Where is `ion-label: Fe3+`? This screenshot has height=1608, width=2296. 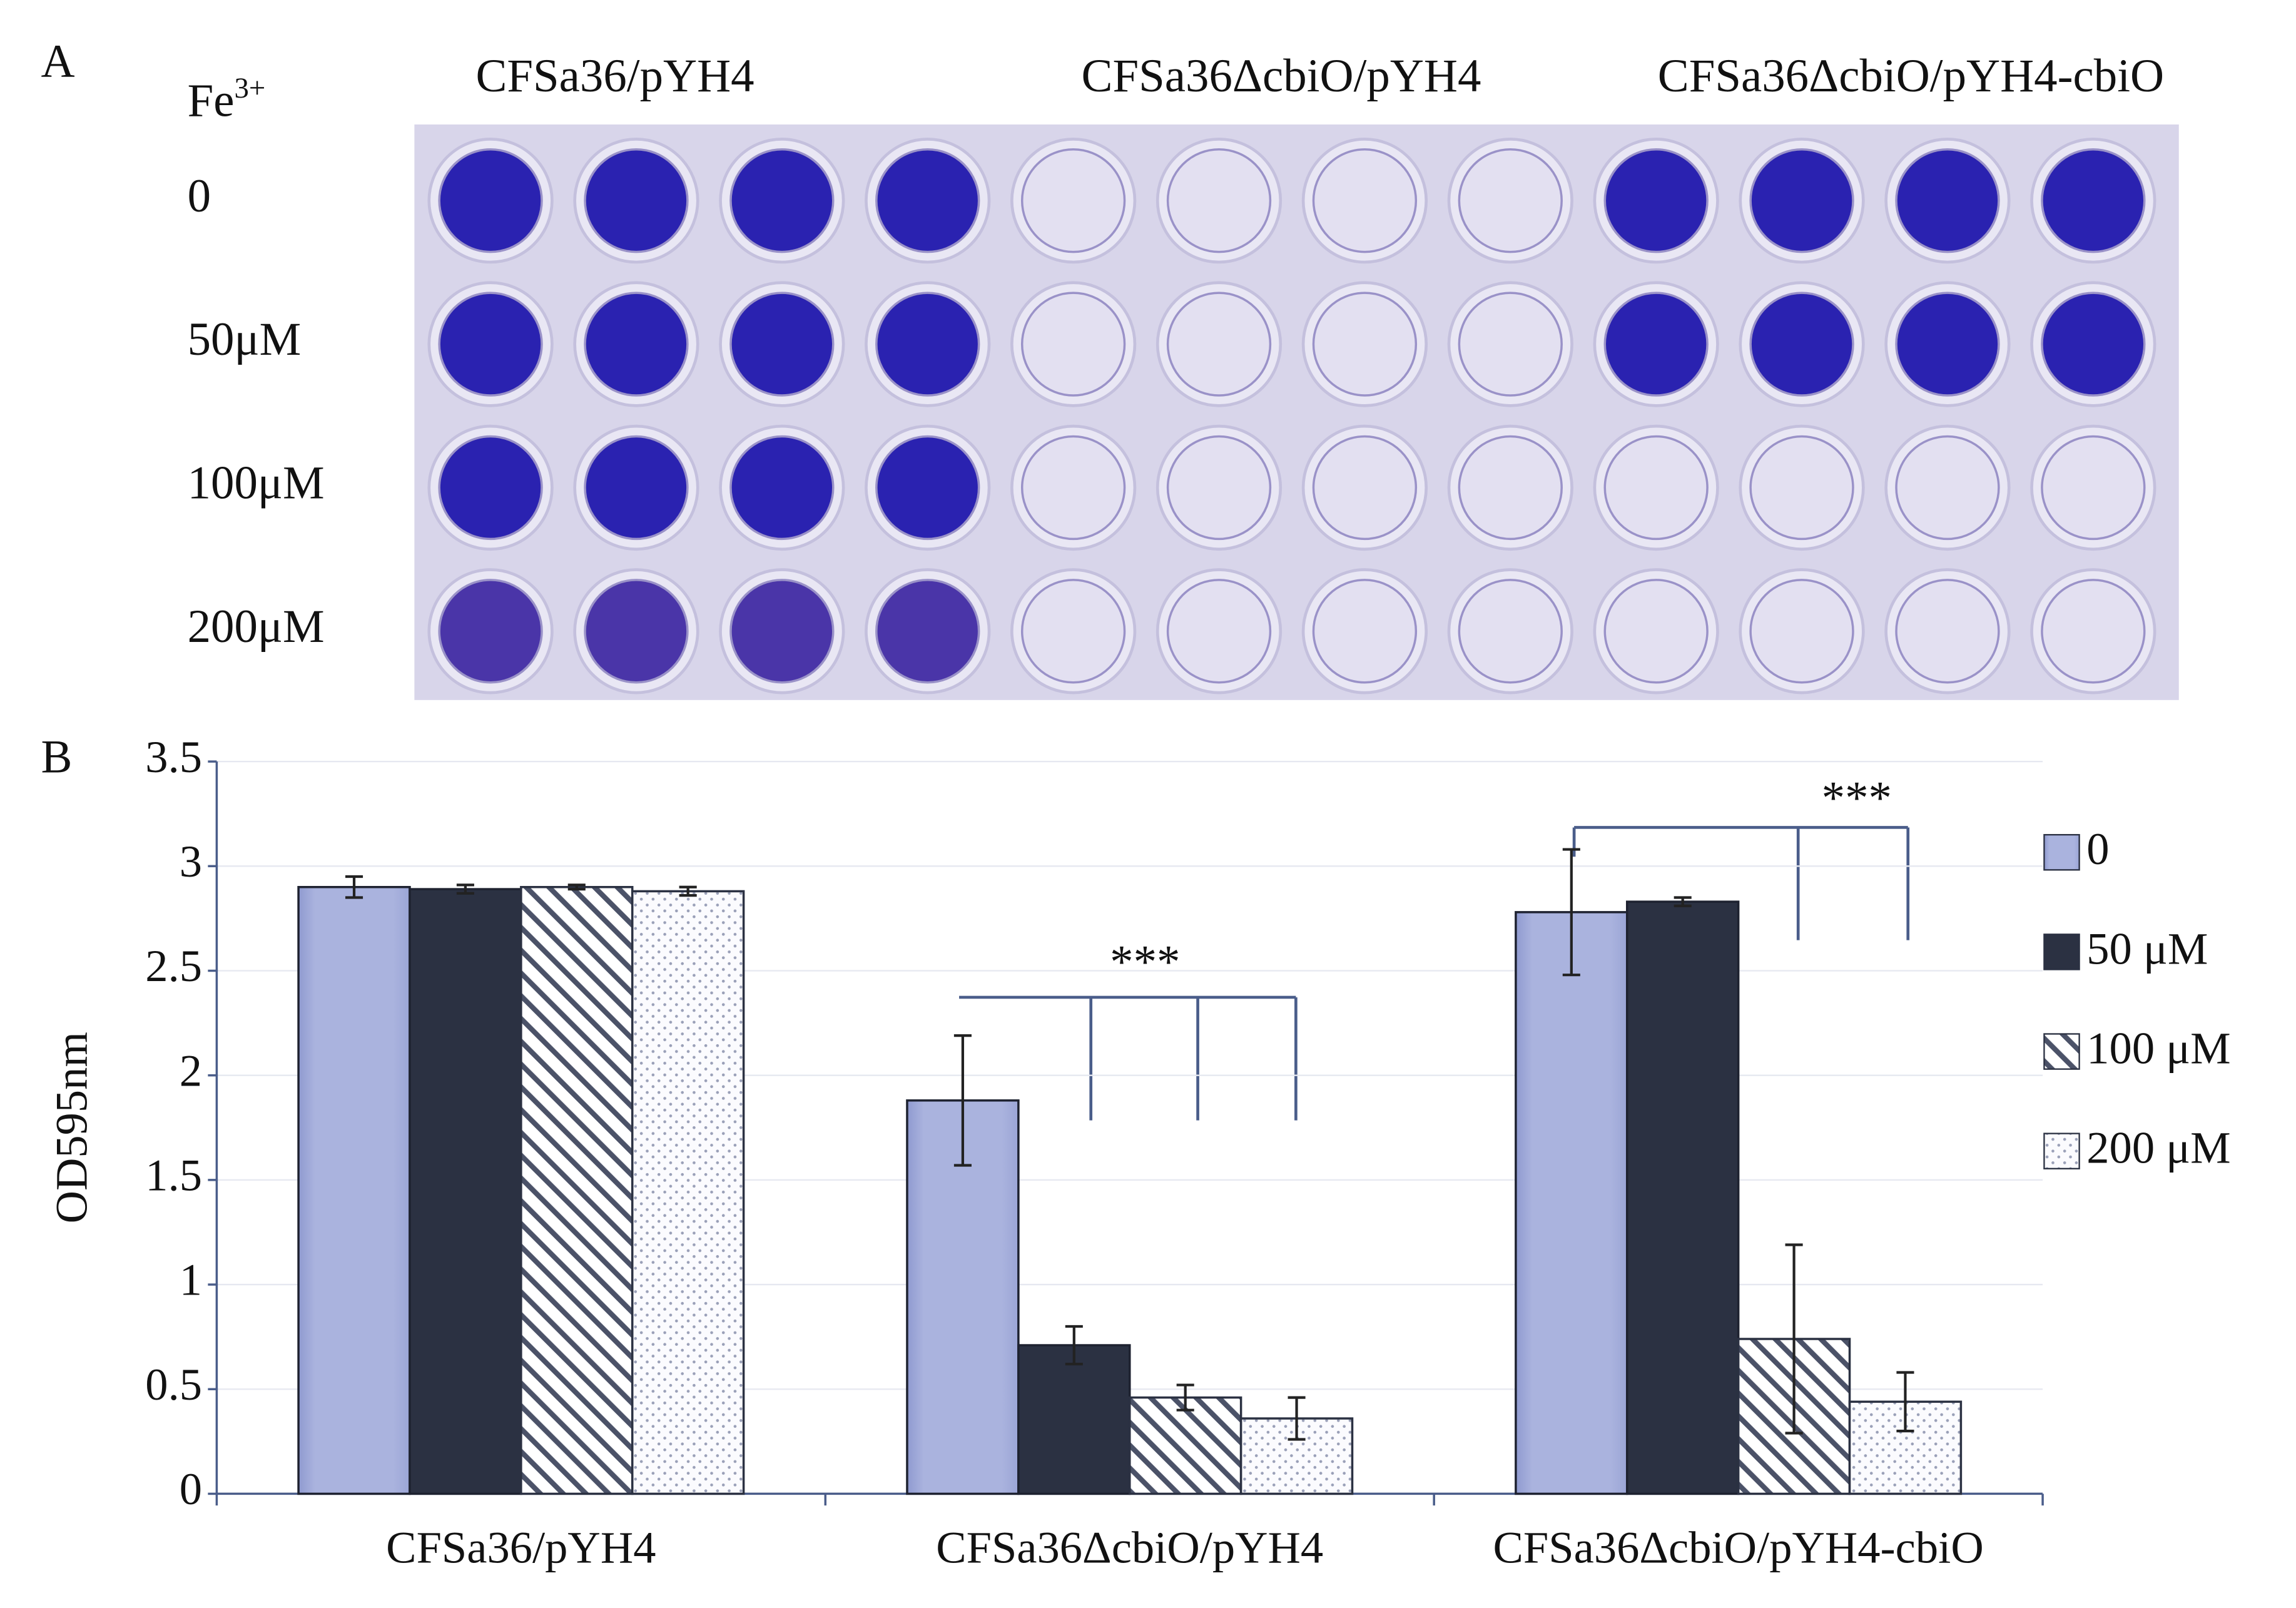
ion-label: Fe3+ is located at coordinates (227, 99).